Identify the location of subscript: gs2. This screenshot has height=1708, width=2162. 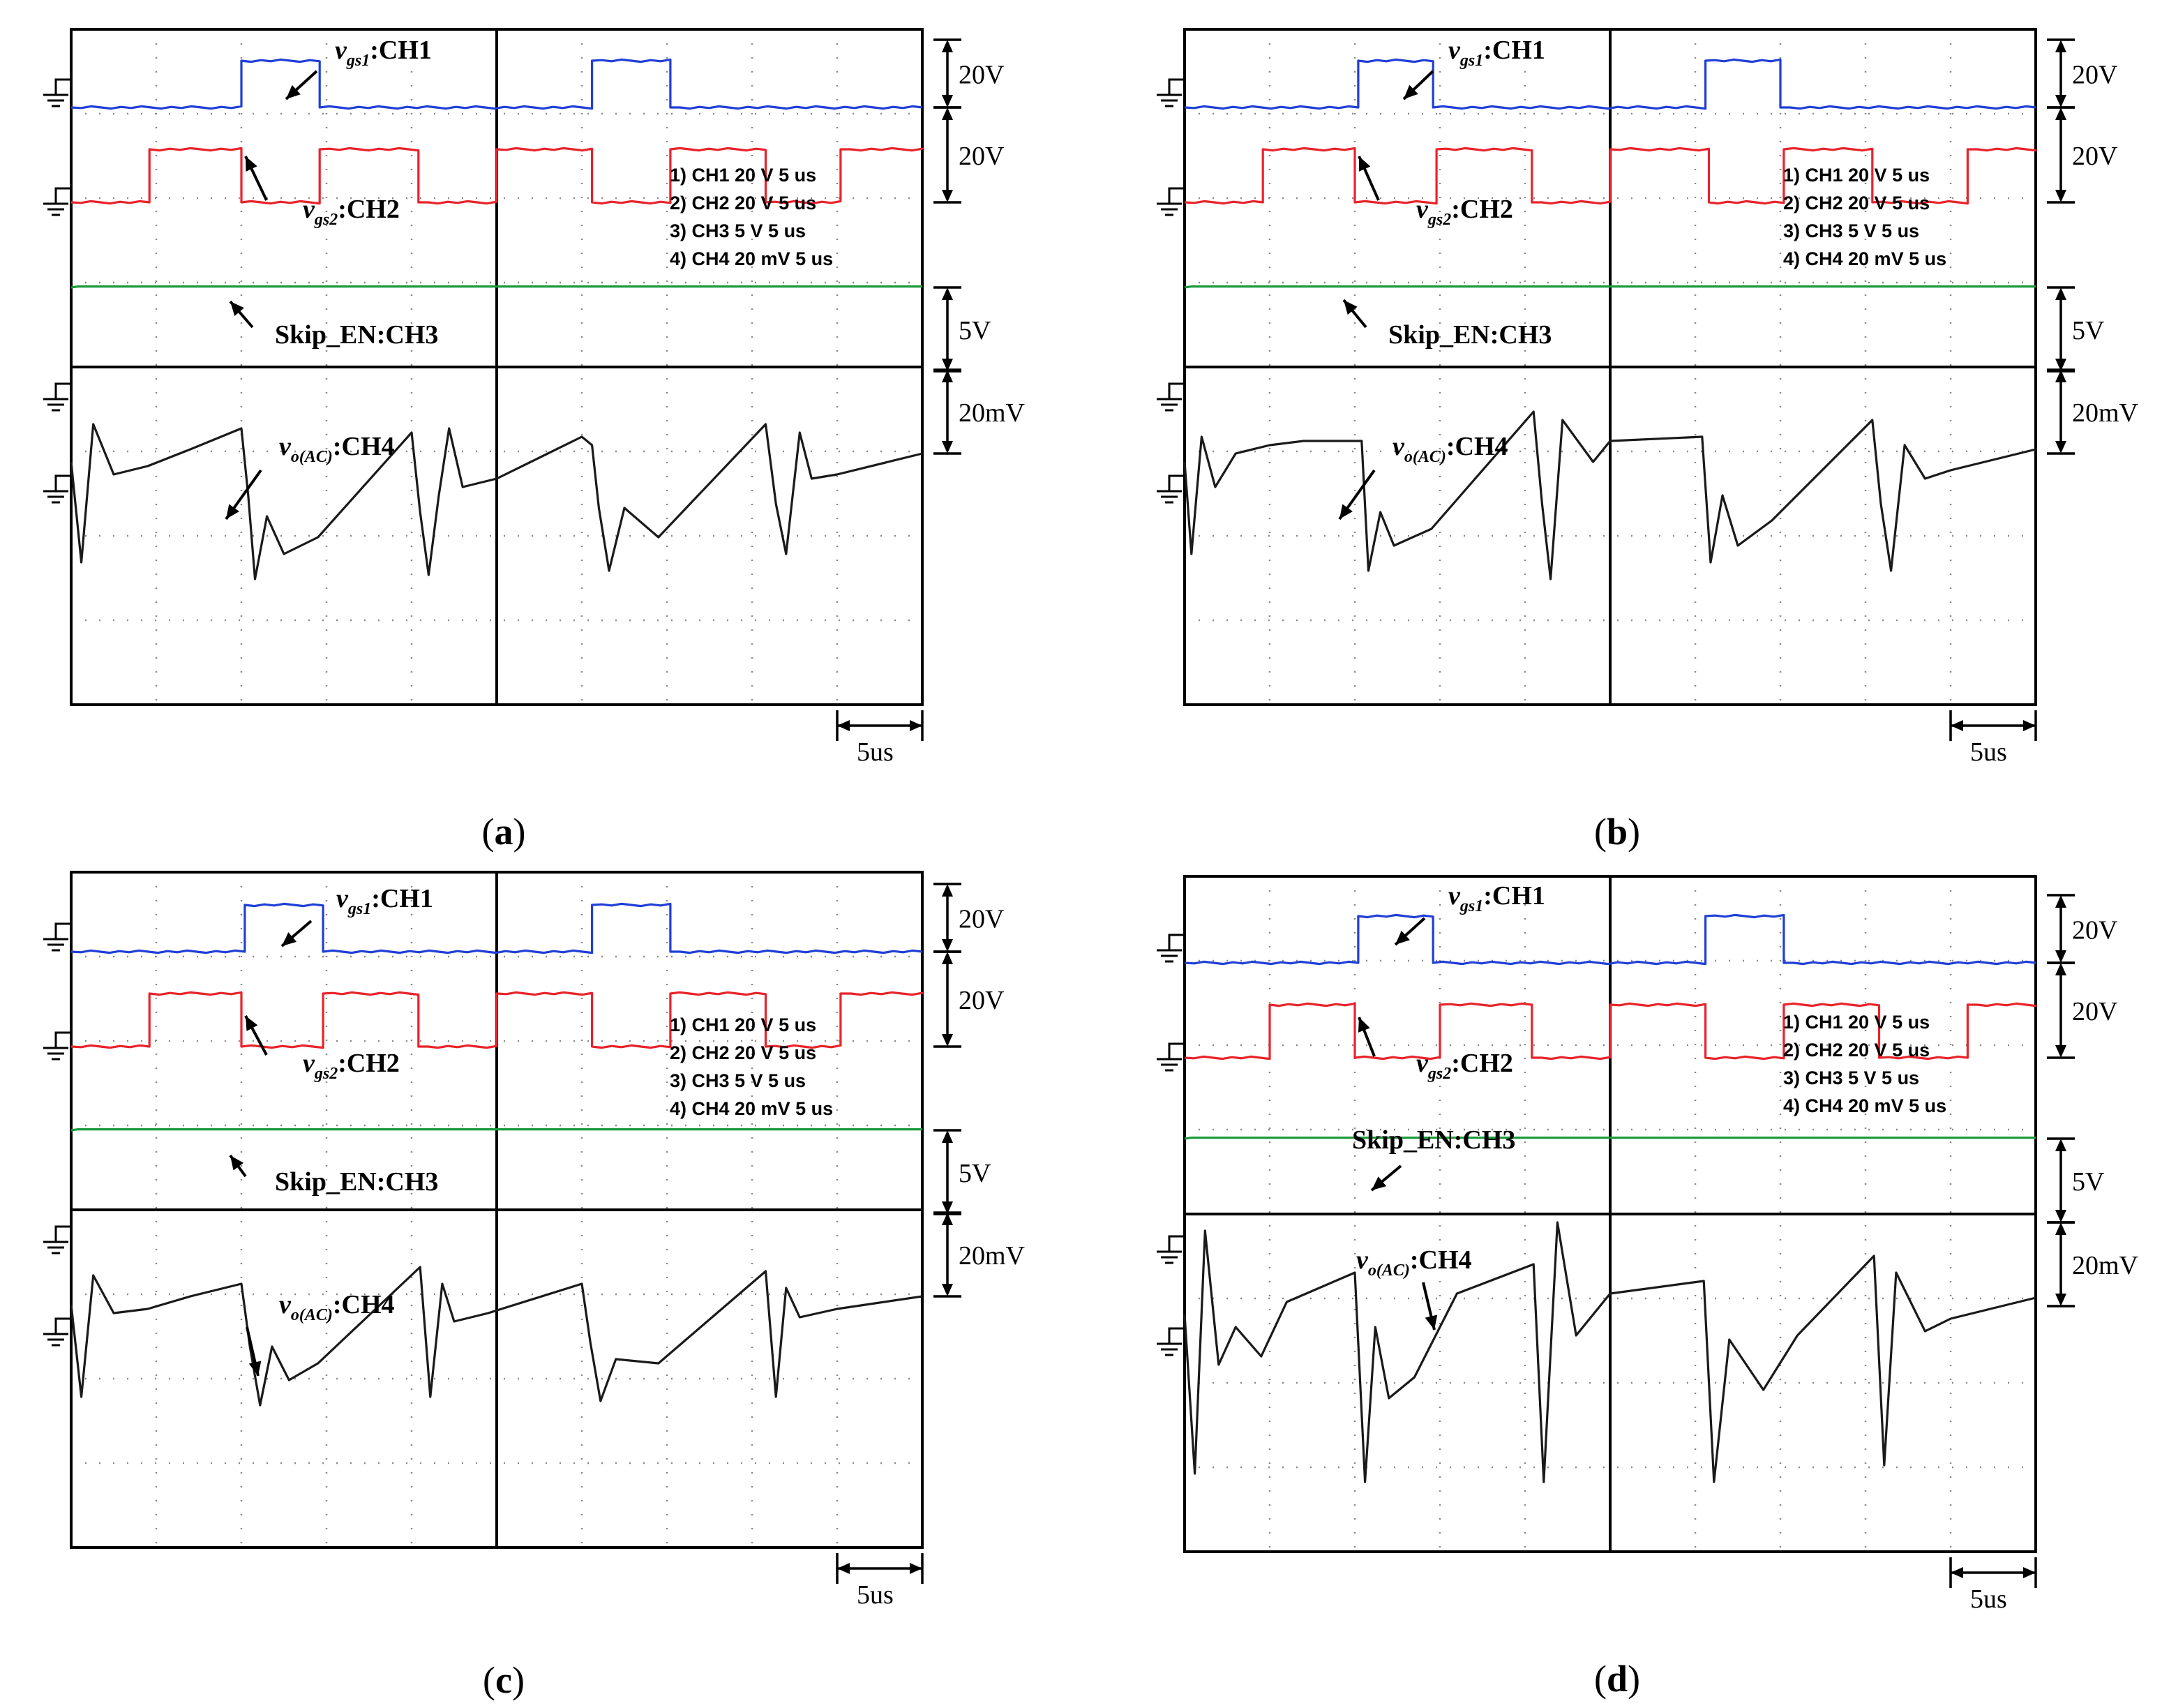
(1439, 1074).